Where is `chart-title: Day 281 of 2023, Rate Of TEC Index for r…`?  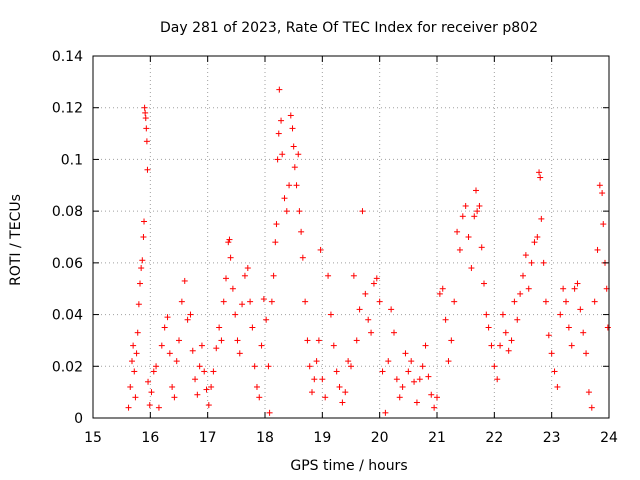
chart-title: Day 281 of 2023, Rate Of TEC Index for r… is located at coordinates (349, 28).